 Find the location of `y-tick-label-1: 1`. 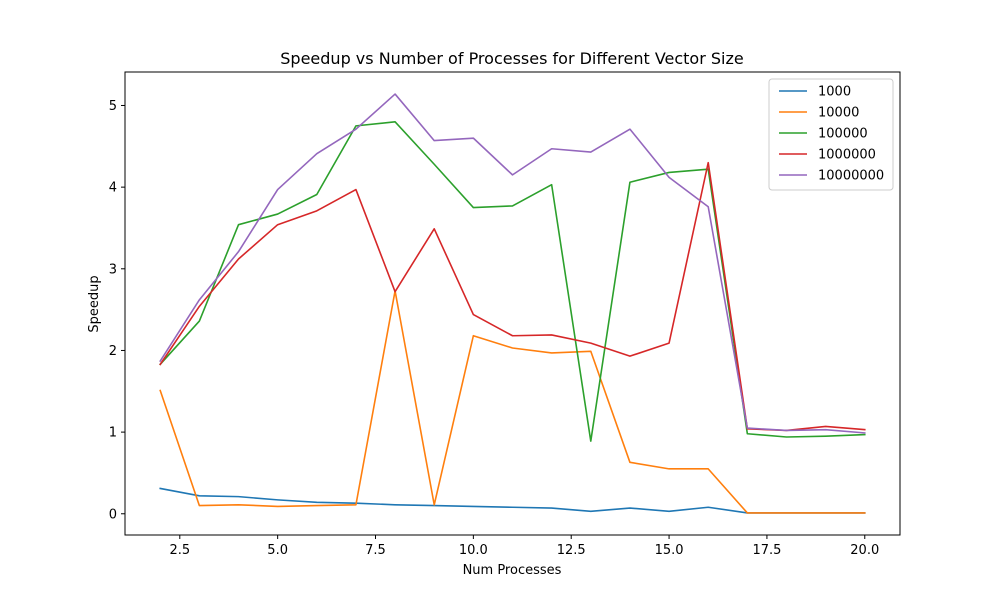

y-tick-label-1: 1 is located at coordinates (113, 433).